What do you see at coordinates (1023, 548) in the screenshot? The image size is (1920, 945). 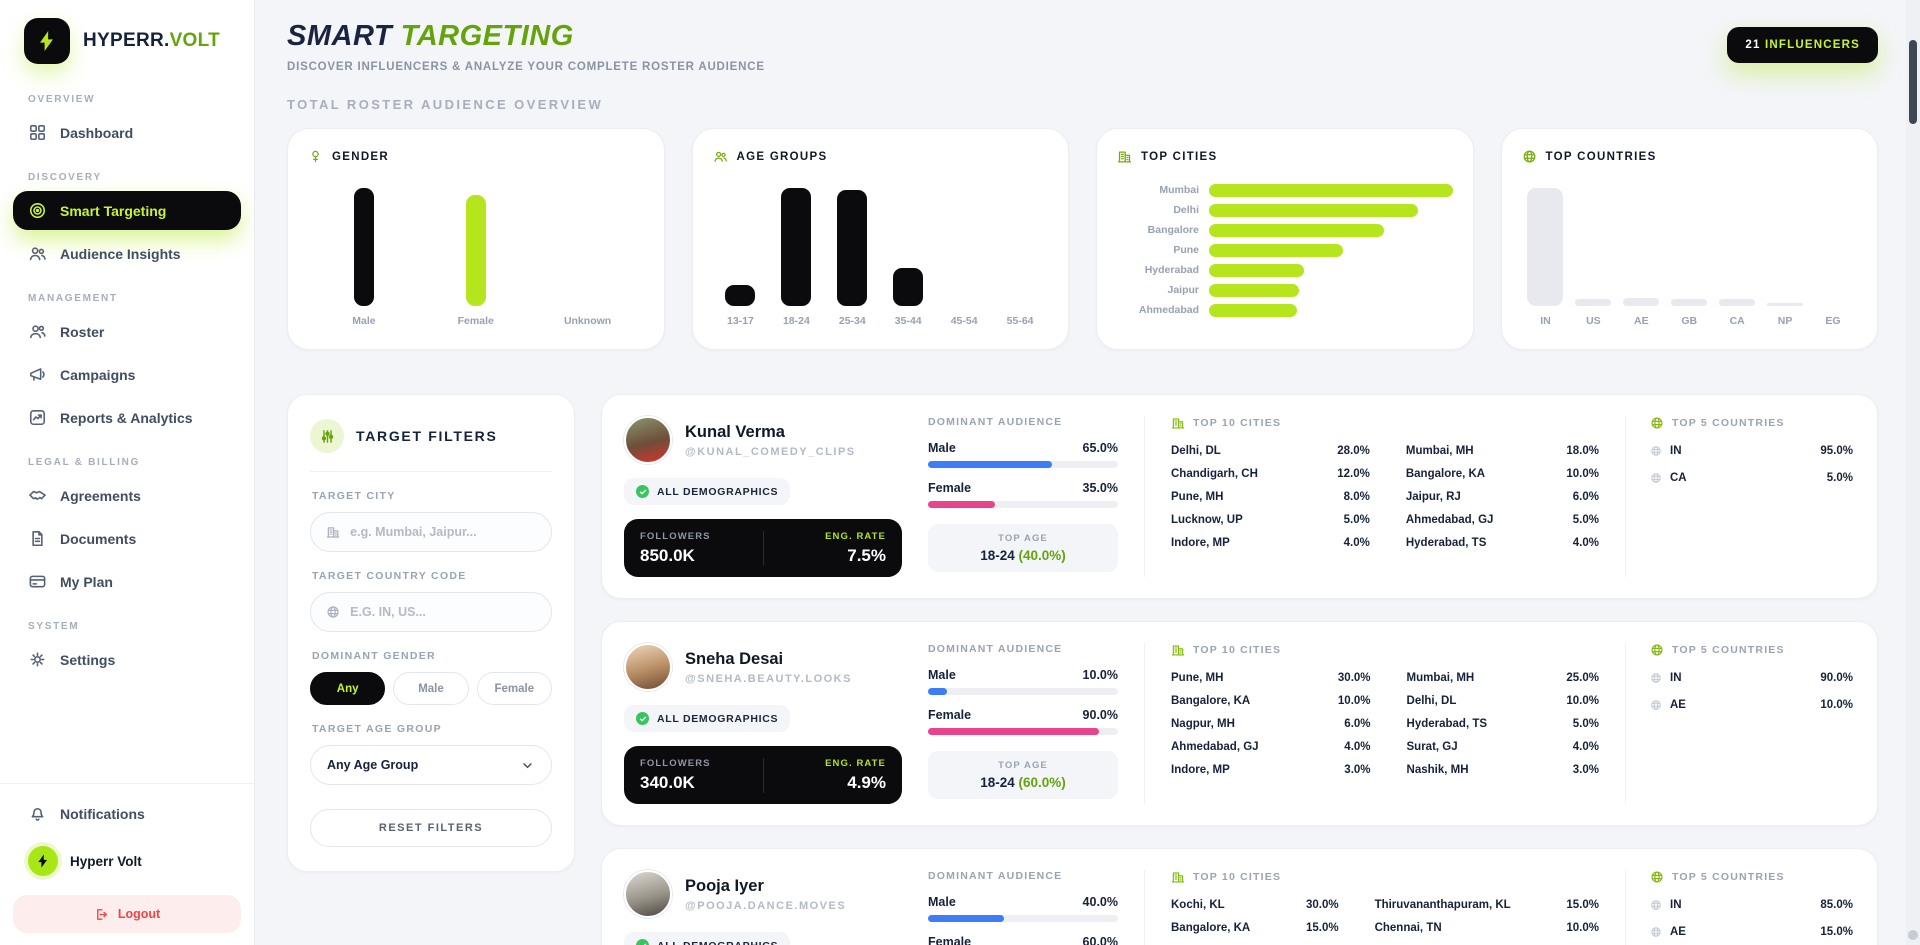 I see `top-age-box: TOP AGE 18-24 (40.0%)` at bounding box center [1023, 548].